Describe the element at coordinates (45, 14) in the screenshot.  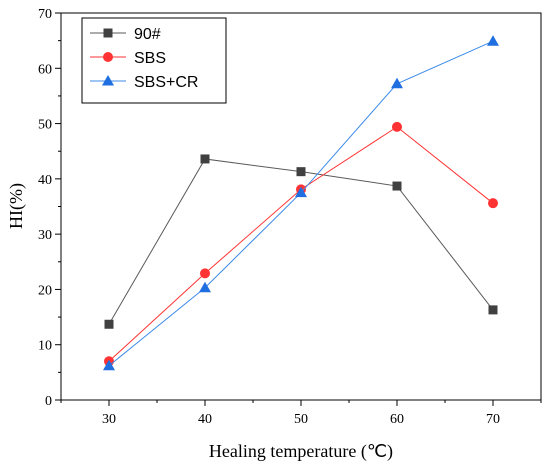
I see `y-tick-label: 70` at that location.